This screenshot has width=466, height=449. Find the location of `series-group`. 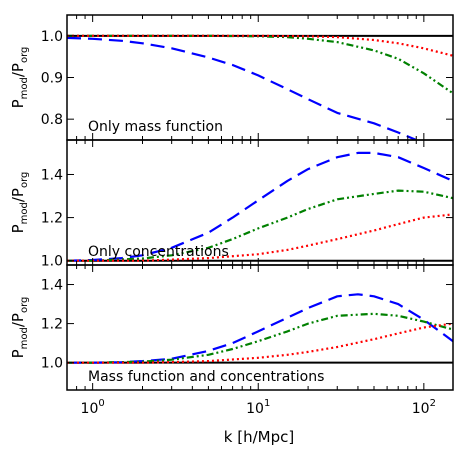

series-group is located at coordinates (260, 328).